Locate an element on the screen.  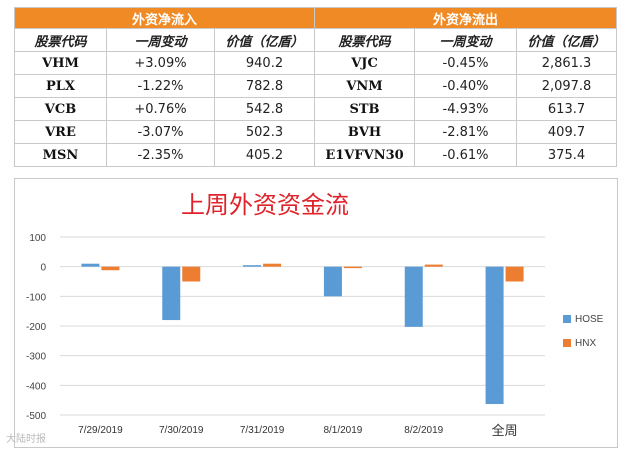
y-tick-label: -200 is located at coordinates (36, 327).